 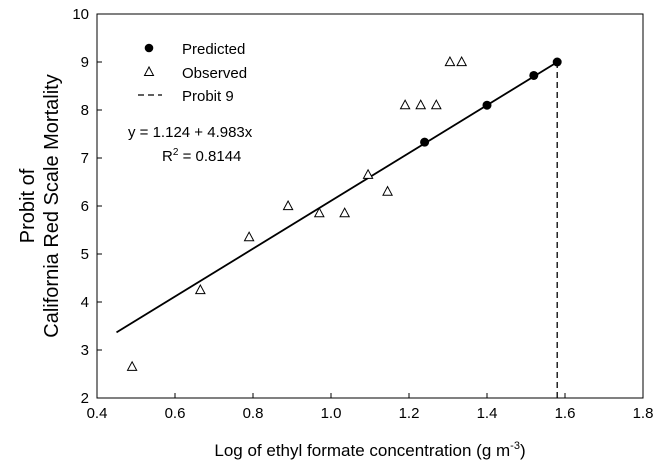 I want to click on x-axis-ticks: 0.4 0.6 0.8 1.0 1.2 1.4 1.6 1.8, so click(x=370, y=407).